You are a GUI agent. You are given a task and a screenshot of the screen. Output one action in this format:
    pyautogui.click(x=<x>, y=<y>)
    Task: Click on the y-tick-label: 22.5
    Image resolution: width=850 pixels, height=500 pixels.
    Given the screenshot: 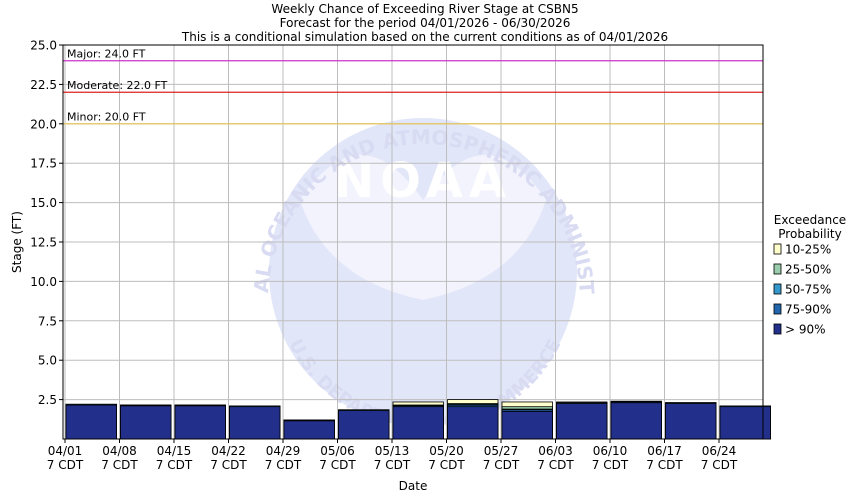 What is the action you would take?
    pyautogui.click(x=43, y=85)
    